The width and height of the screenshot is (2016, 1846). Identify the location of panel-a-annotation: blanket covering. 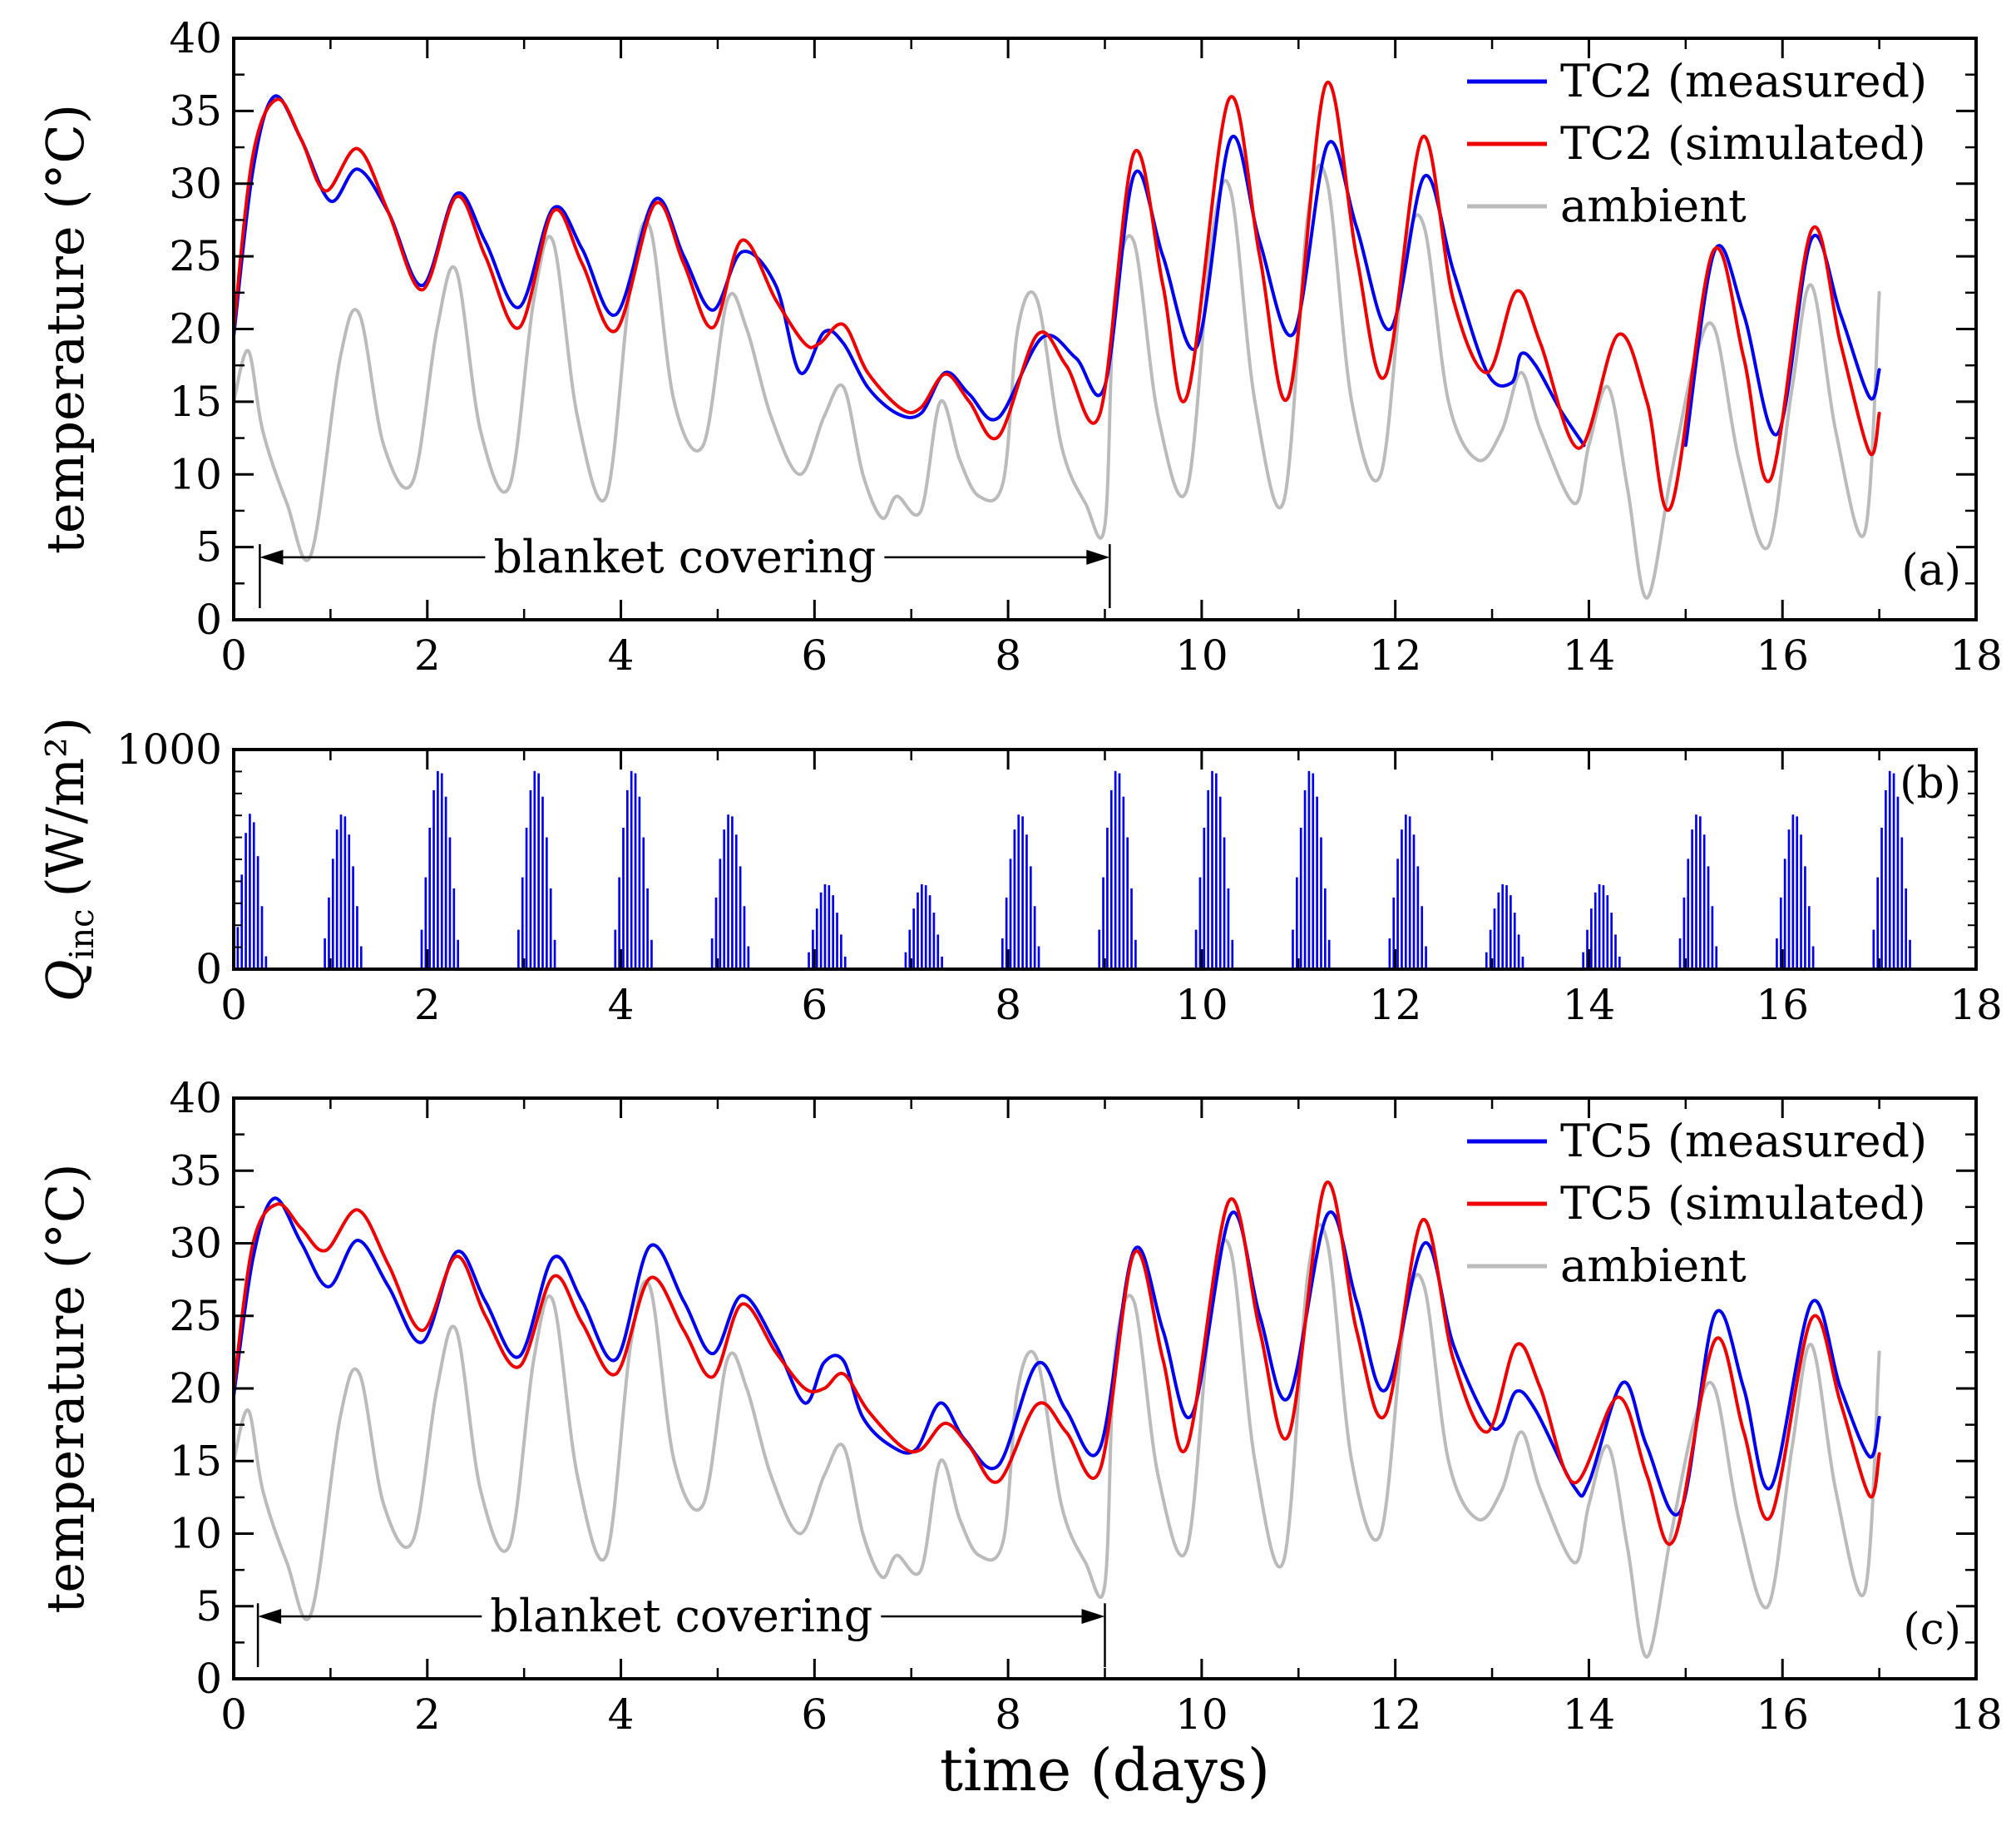
(685, 570).